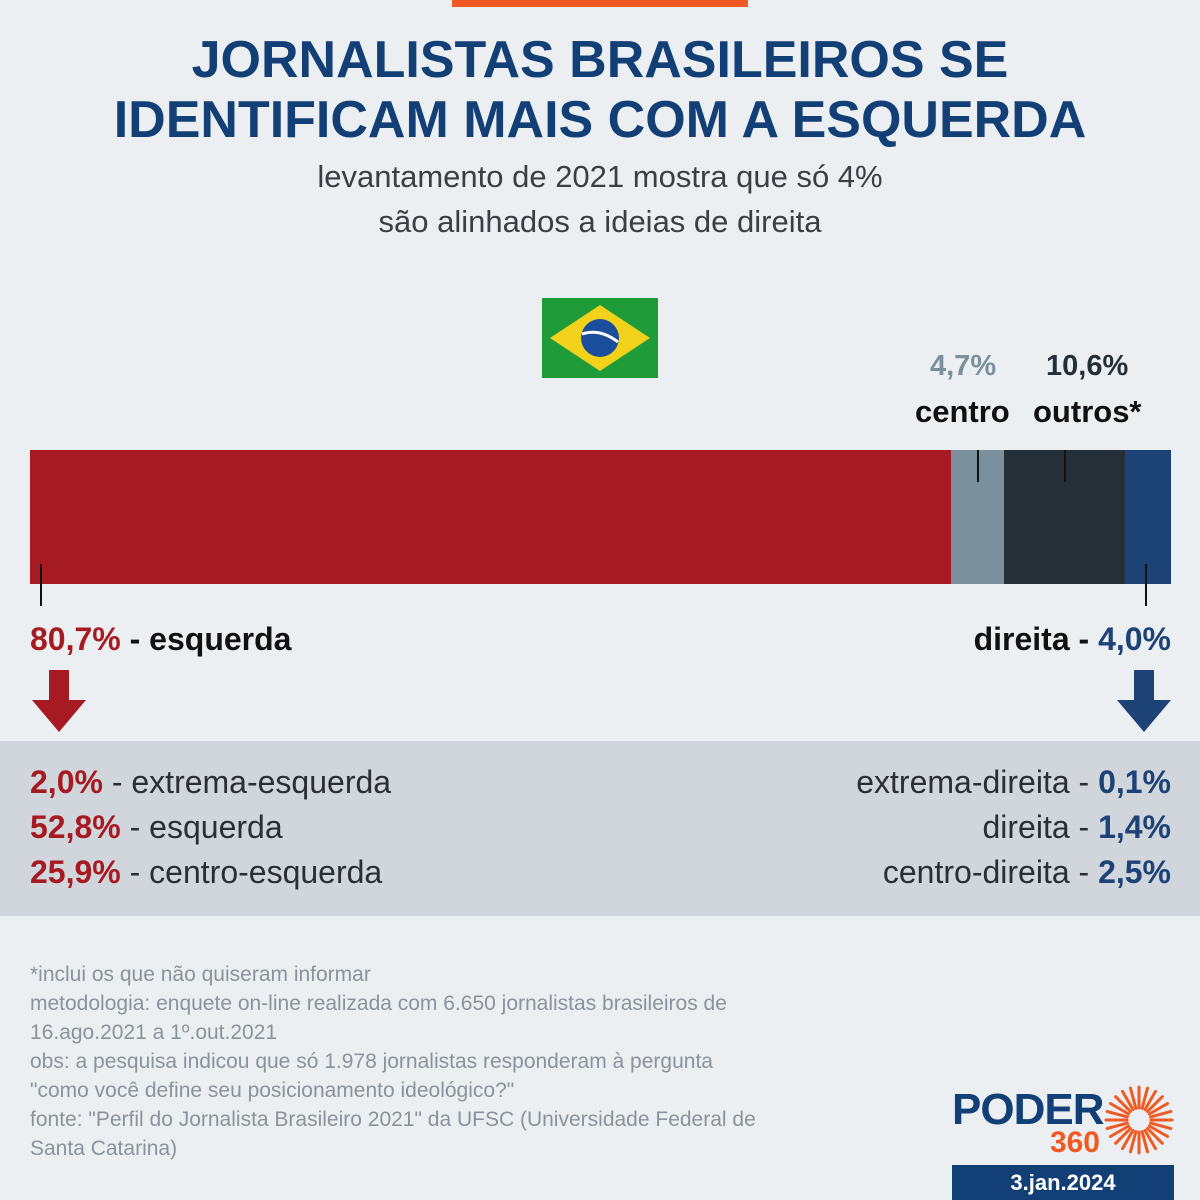 The width and height of the screenshot is (1200, 1200). What do you see at coordinates (1074, 1142) in the screenshot?
I see `logo-number: 360` at bounding box center [1074, 1142].